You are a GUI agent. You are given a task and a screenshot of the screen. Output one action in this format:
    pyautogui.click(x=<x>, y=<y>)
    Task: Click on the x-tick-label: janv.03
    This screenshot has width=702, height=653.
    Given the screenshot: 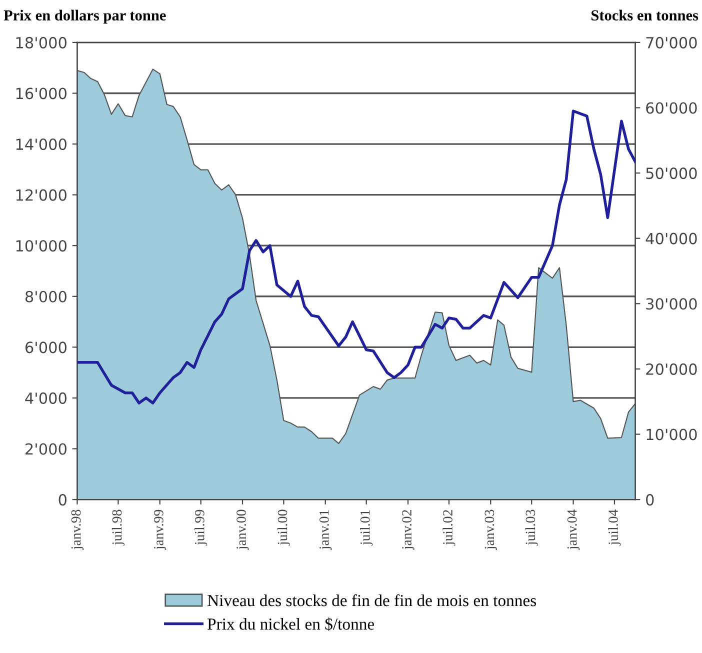 What is the action you would take?
    pyautogui.click(x=490, y=530)
    